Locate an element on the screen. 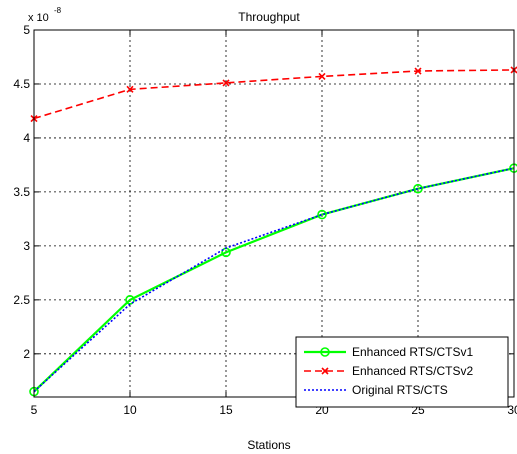  x-tick-label: 15 is located at coordinates (226, 410).